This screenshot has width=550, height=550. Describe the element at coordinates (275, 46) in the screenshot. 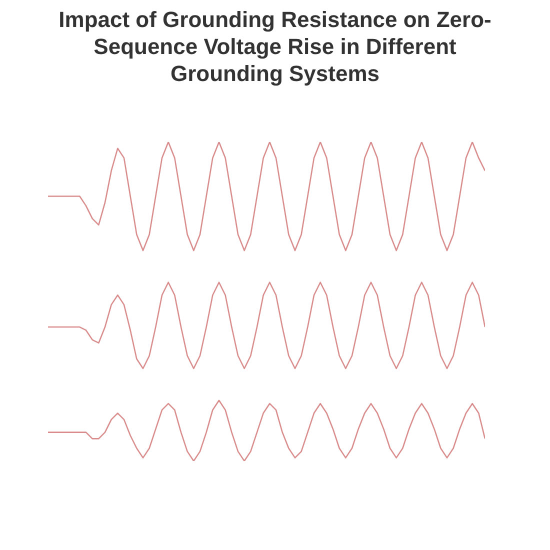

I see `chart-title: Impact of Grounding Resistance on Zero-Sequence Voltage Rise in Different Grounding Systems` at that location.